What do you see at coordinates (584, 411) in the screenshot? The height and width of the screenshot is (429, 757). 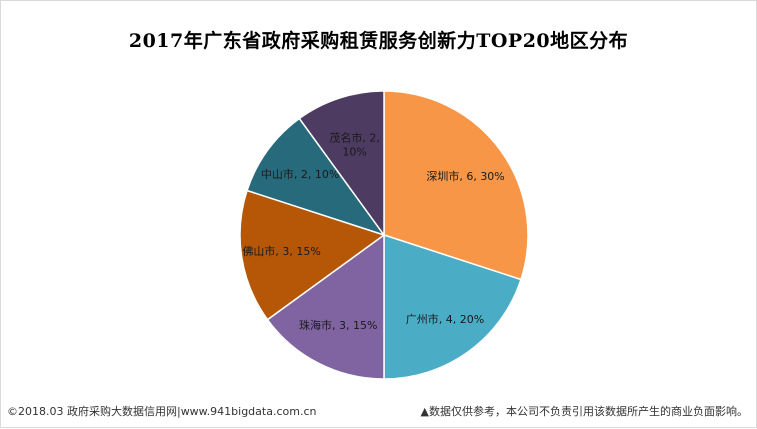 I see `disclaimer-footer: ▲数据仅供参考，本公司不负责引用该数据所产生的商业负面影响。` at bounding box center [584, 411].